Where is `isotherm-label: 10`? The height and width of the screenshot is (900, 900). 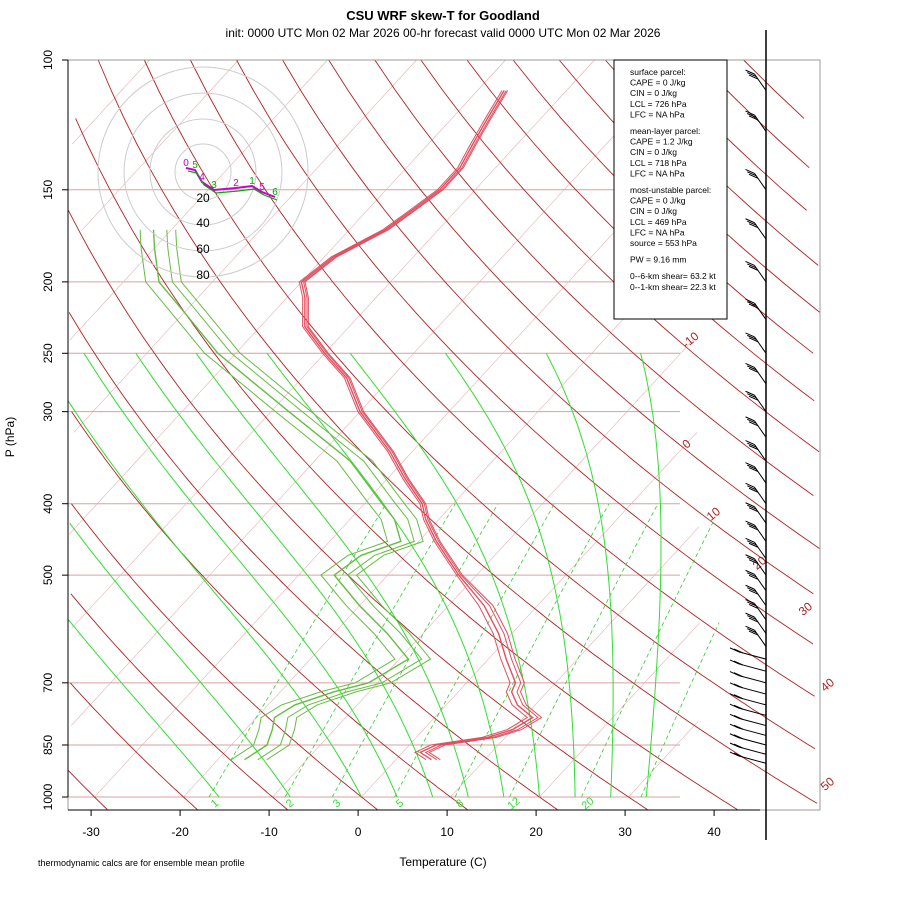 isotherm-label: 10 is located at coordinates (713, 514).